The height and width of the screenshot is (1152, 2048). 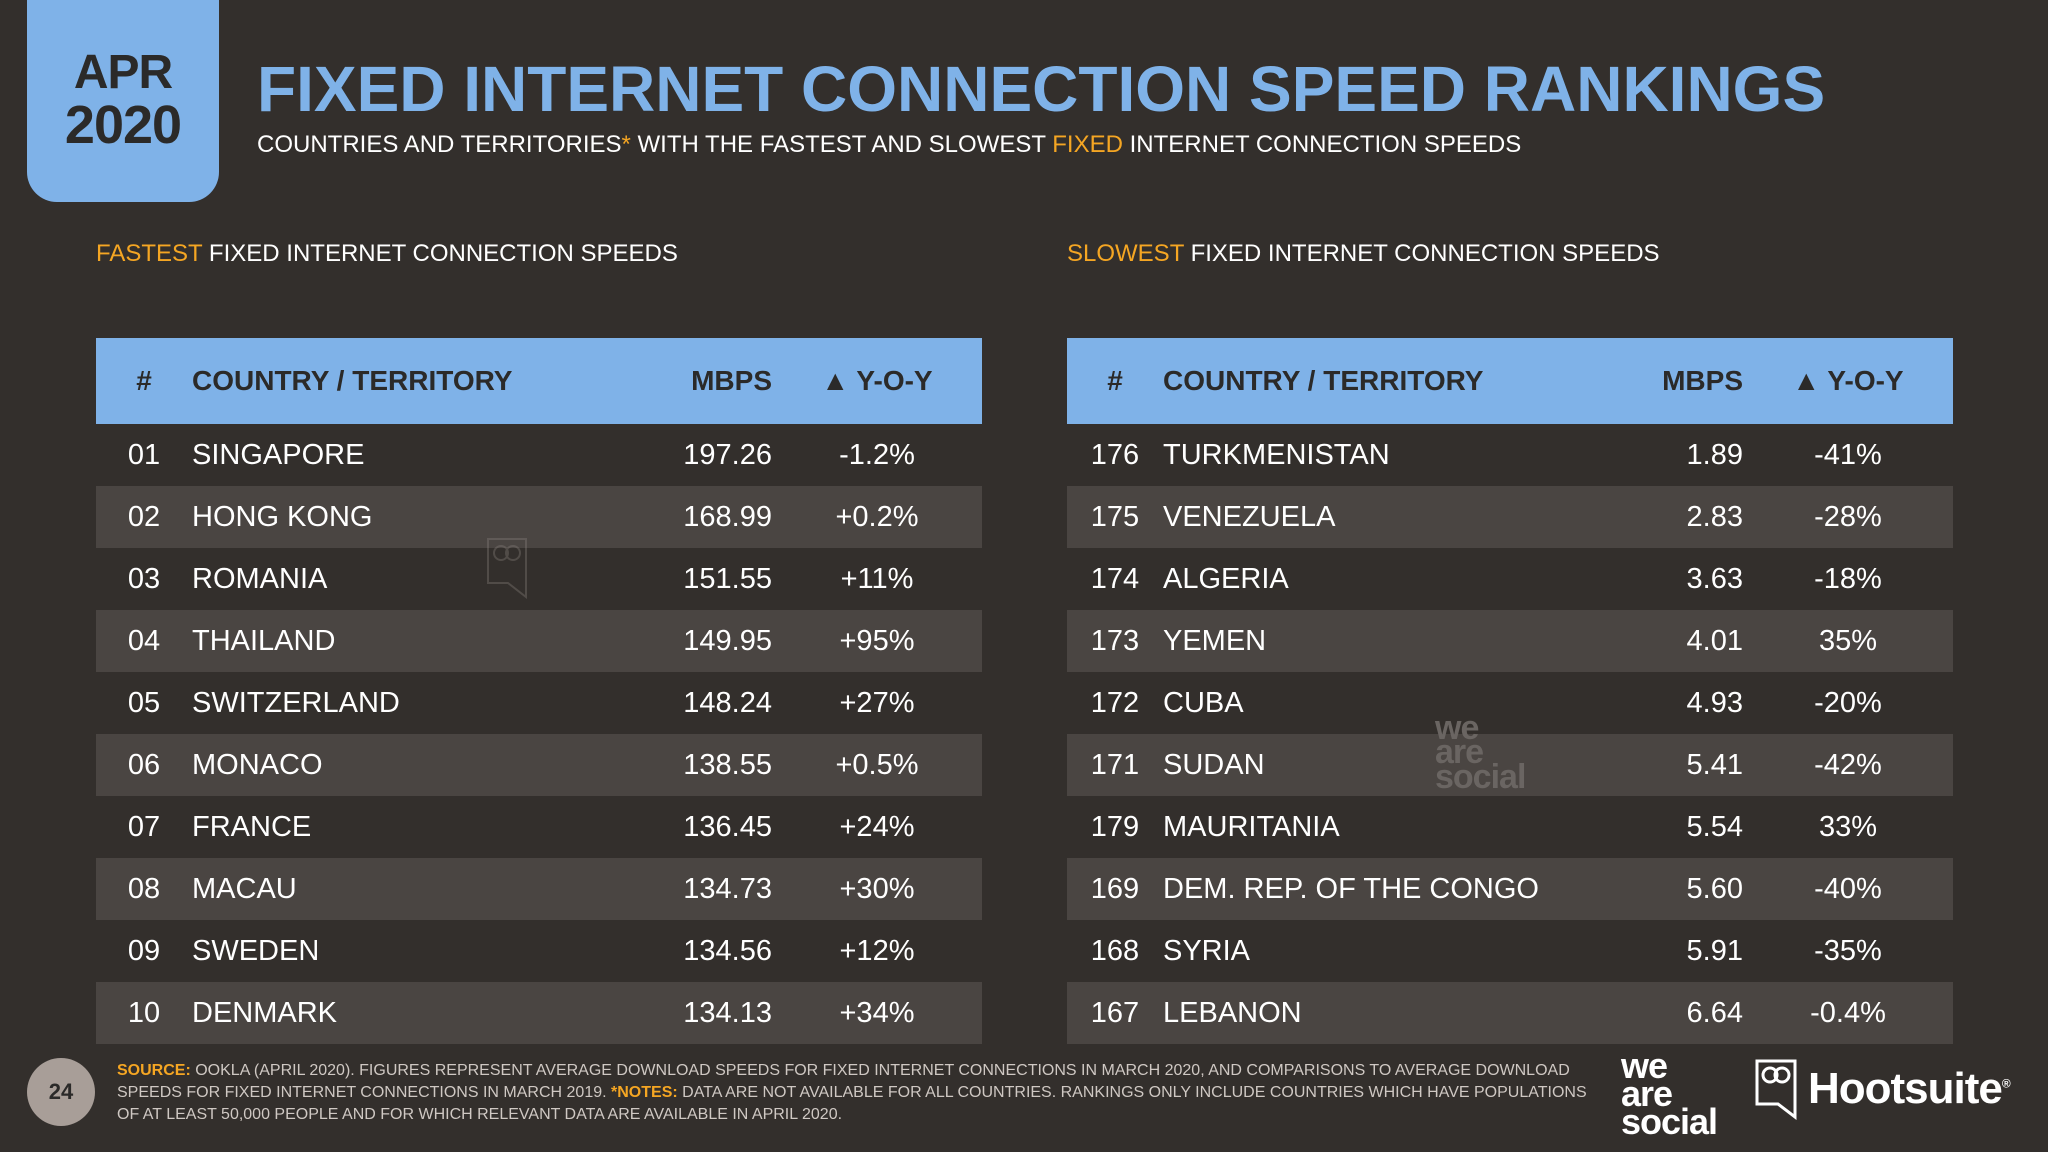 What do you see at coordinates (877, 764) in the screenshot?
I see `cell-yoy: +0.5%` at bounding box center [877, 764].